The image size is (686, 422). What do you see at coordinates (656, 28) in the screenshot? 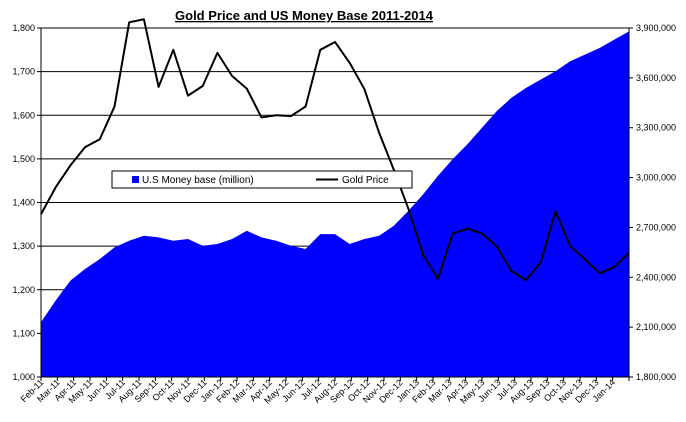
I see `right-tick-label: 3,900,000` at bounding box center [656, 28].